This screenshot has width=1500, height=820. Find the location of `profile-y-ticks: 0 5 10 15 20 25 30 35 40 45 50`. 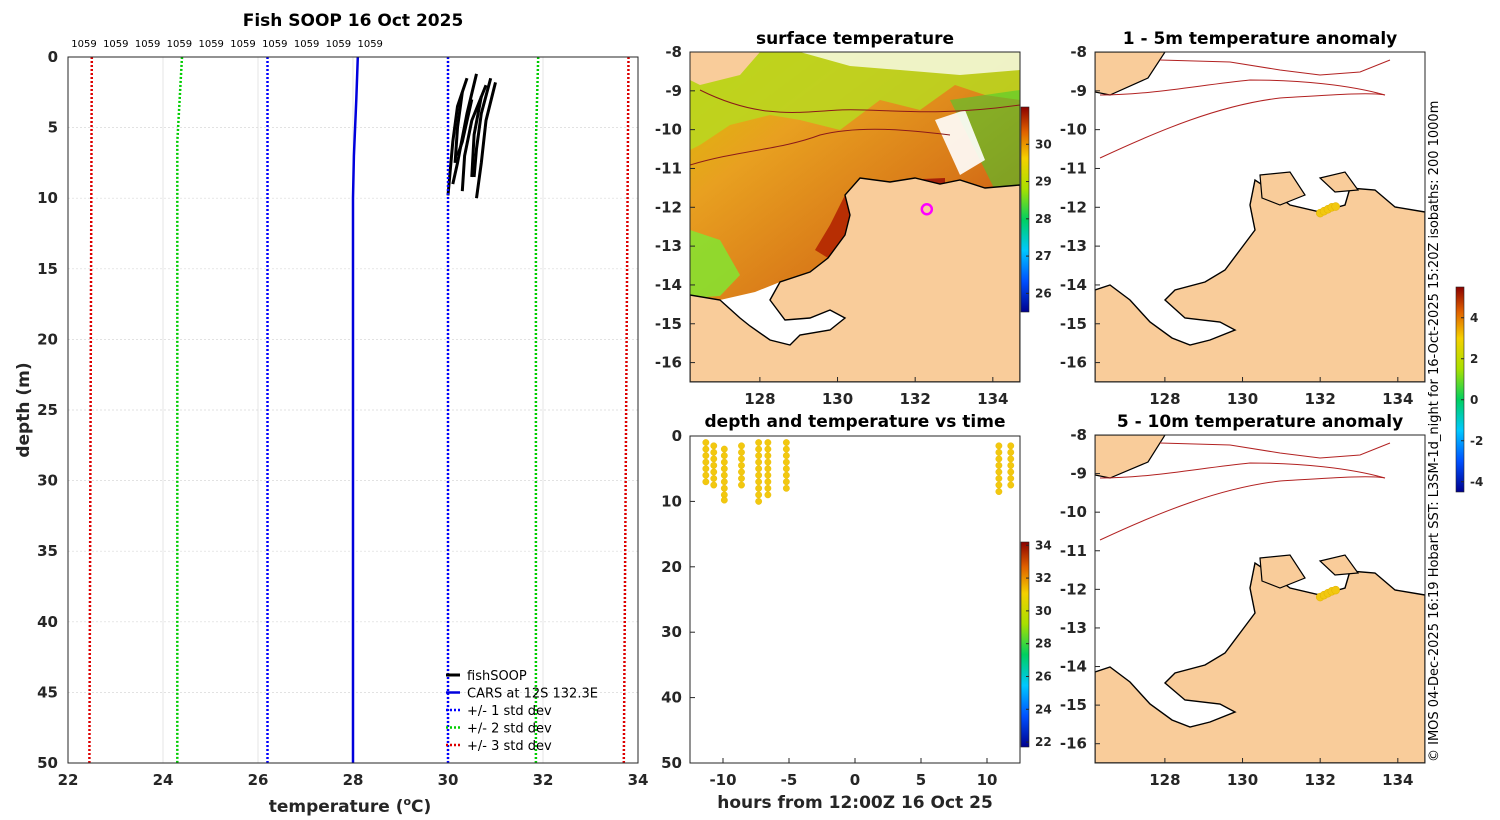

profile-y-ticks: 0 5 10 15 20 25 30 35 40 45 50 is located at coordinates (47, 410).